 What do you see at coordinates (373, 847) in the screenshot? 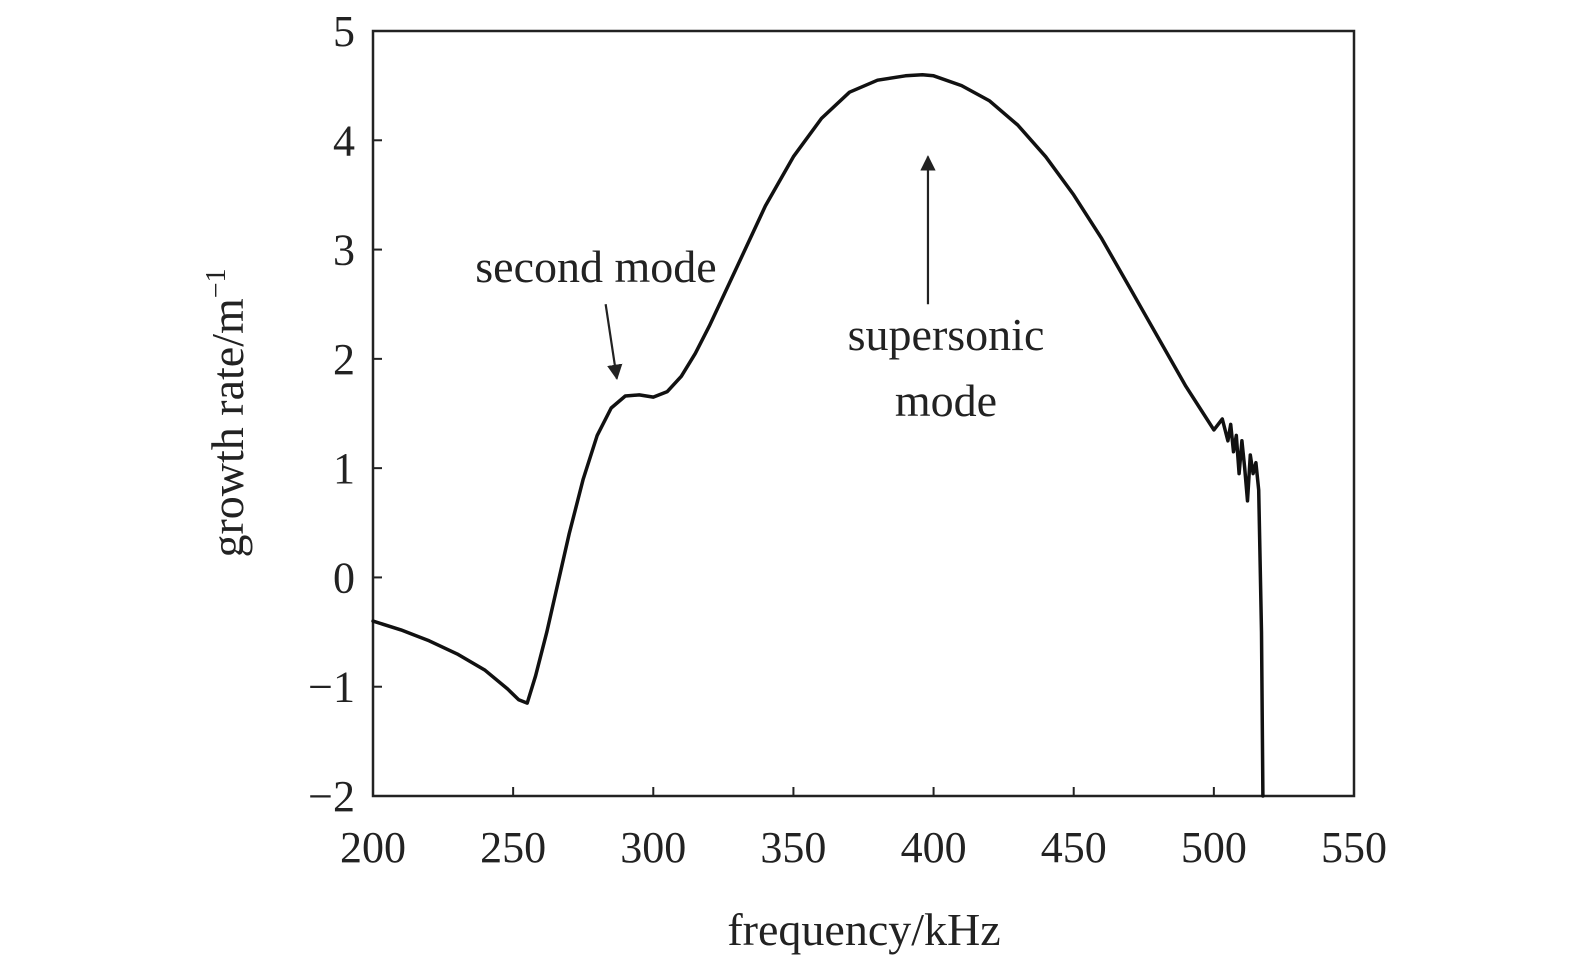
I see `x-tick-label: 200` at bounding box center [373, 847].